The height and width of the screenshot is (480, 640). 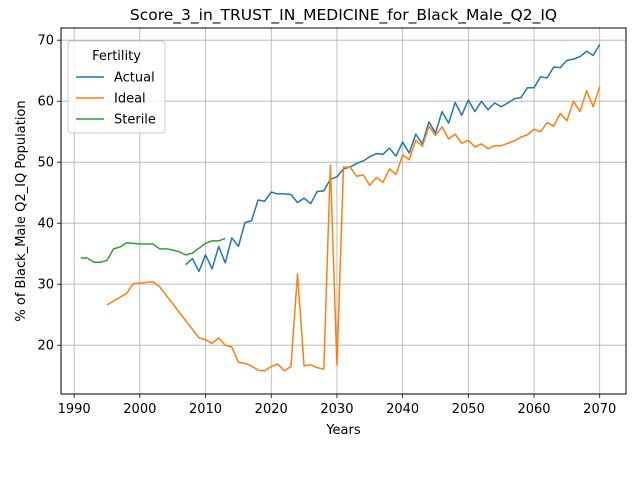 I want to click on y-axis-label: % of Black_Male Q2_IQ Population, so click(x=21, y=210).